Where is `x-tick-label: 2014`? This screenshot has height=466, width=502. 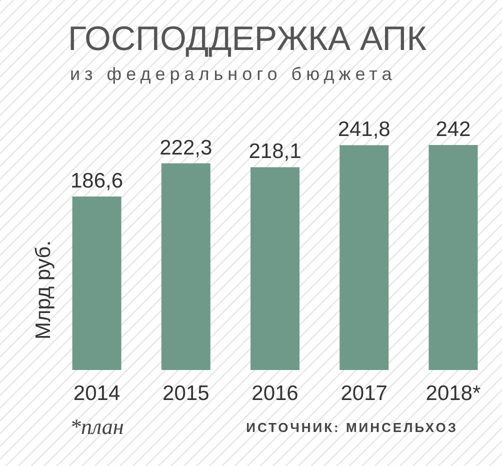
x-tick-label: 2014 is located at coordinates (96, 393).